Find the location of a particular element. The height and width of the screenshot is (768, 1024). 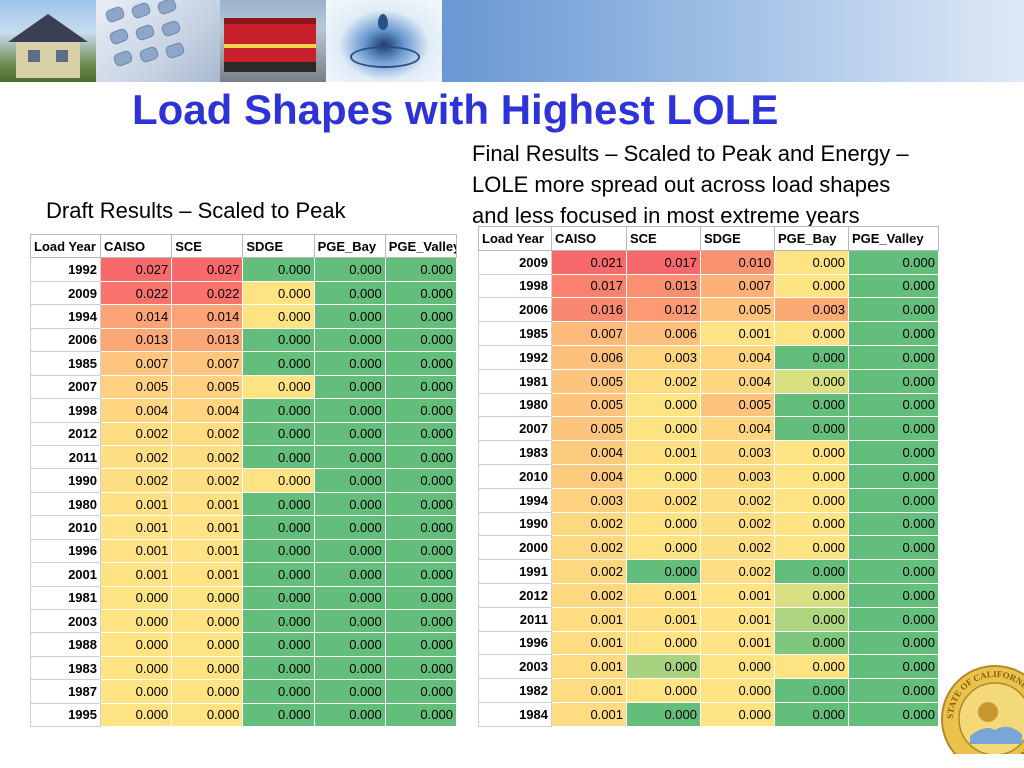

load-year-cell: 2006 is located at coordinates (65, 340).